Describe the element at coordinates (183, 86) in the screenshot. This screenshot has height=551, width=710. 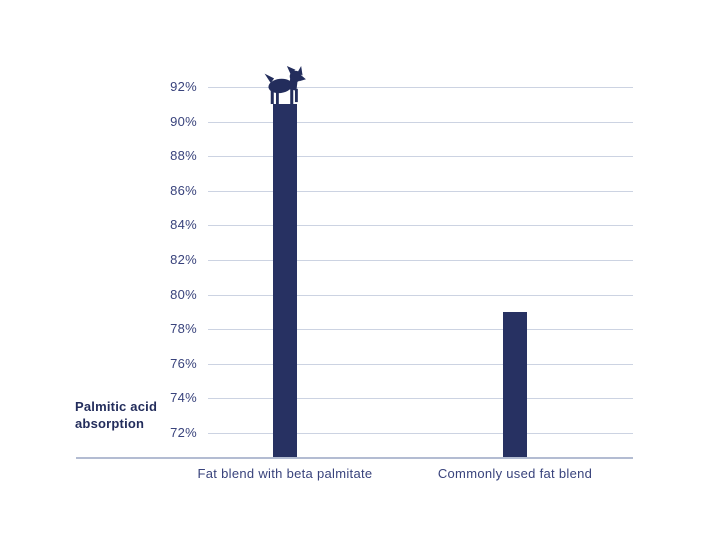
I see `y-tick-label: 92%` at that location.